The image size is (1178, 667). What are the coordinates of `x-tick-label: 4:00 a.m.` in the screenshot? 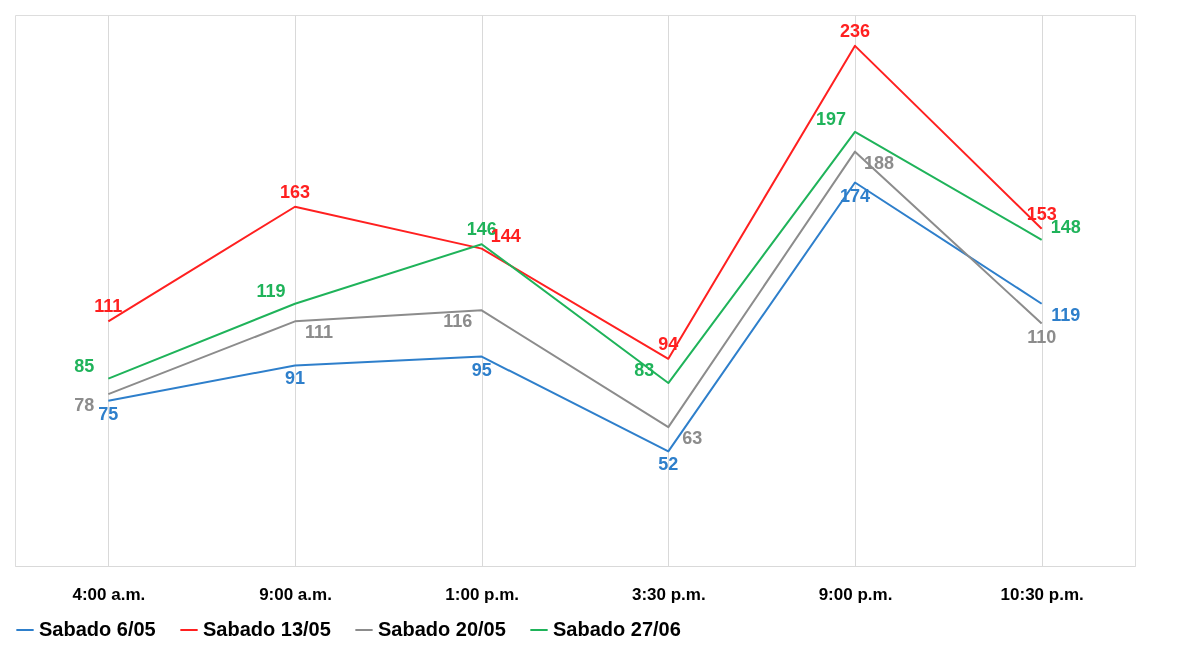 It's located at (109, 594).